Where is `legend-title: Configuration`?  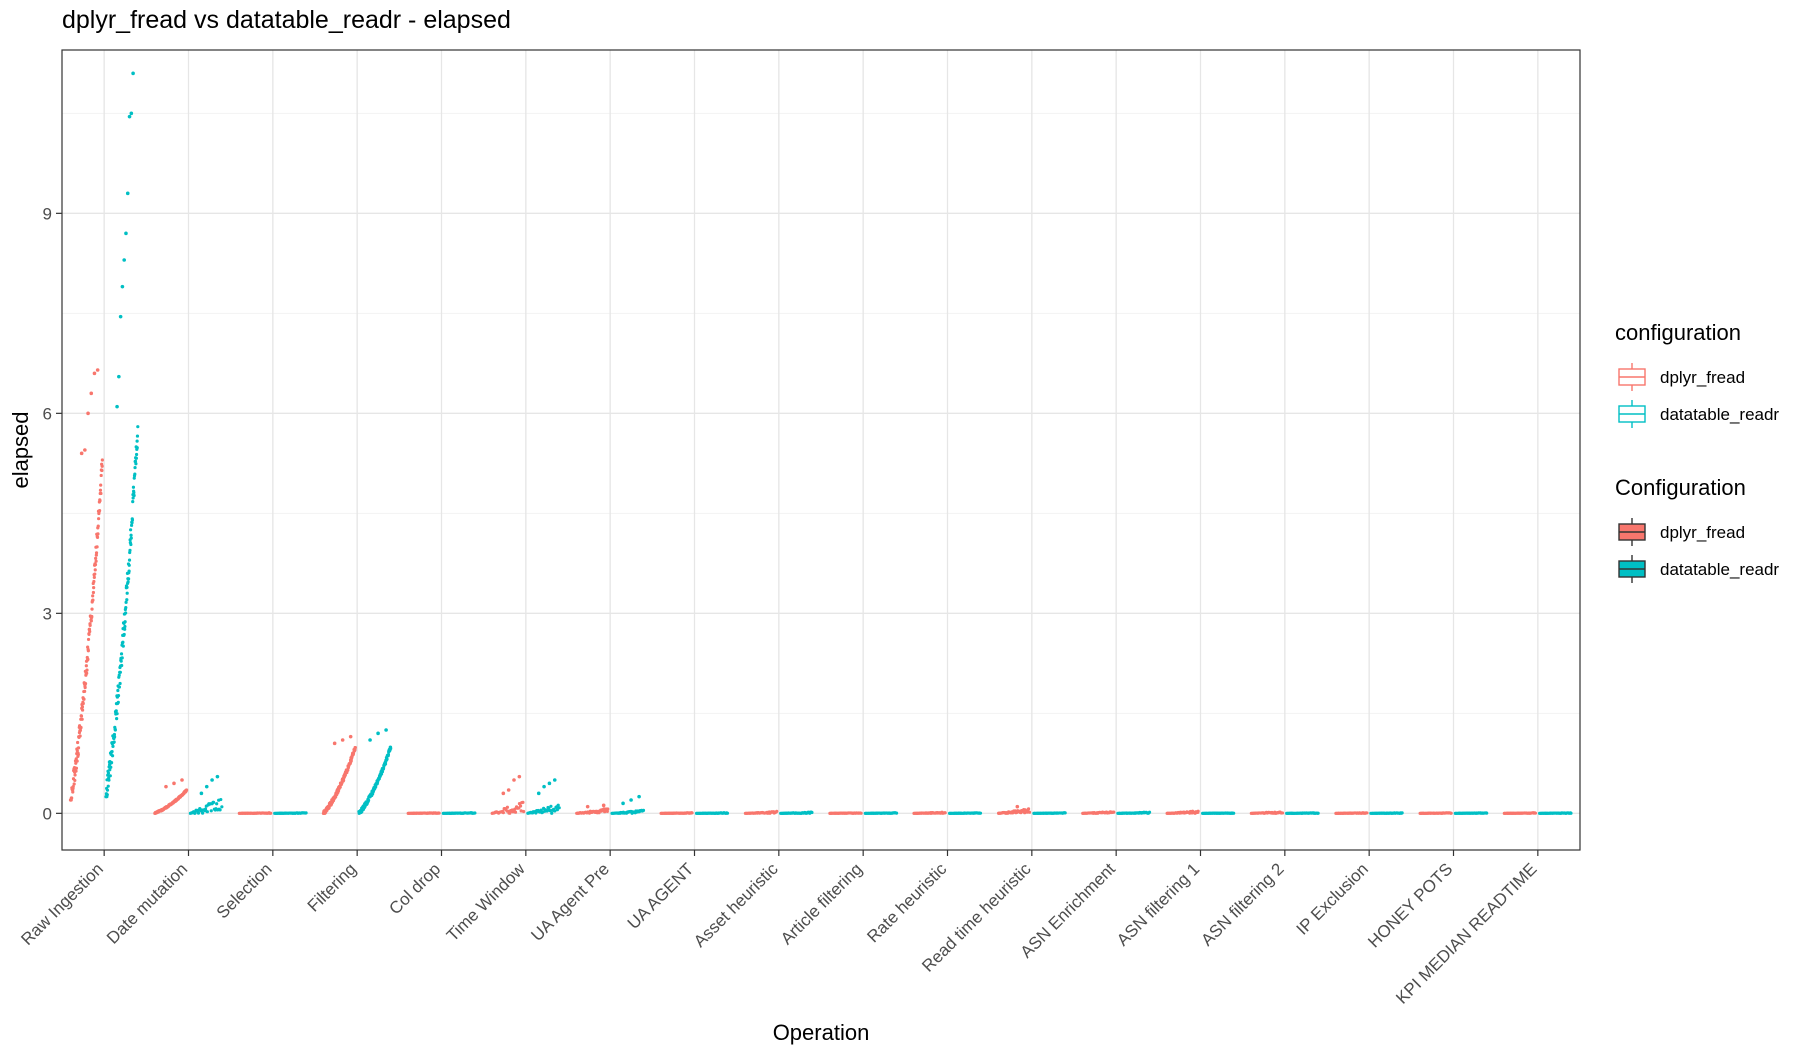 legend-title: Configuration is located at coordinates (1680, 487).